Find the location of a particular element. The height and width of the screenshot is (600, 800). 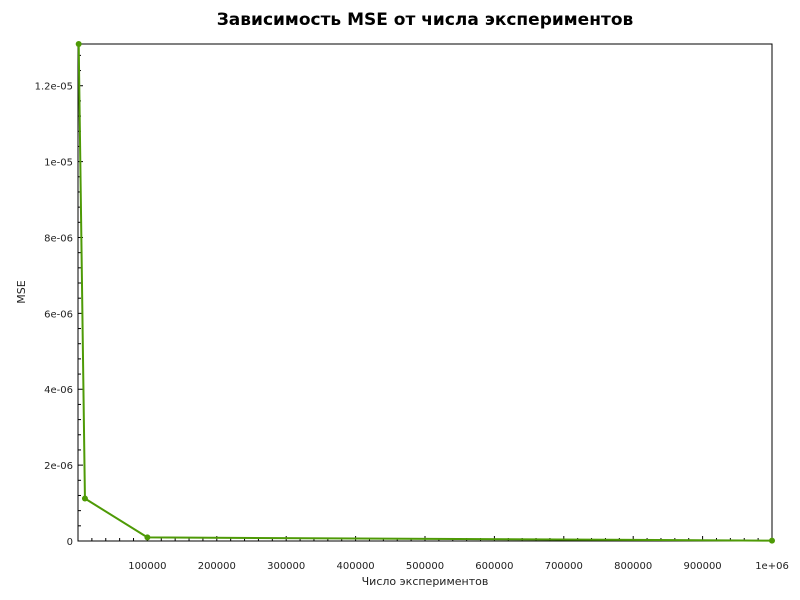

x-tick-label: 900000 is located at coordinates (703, 566).